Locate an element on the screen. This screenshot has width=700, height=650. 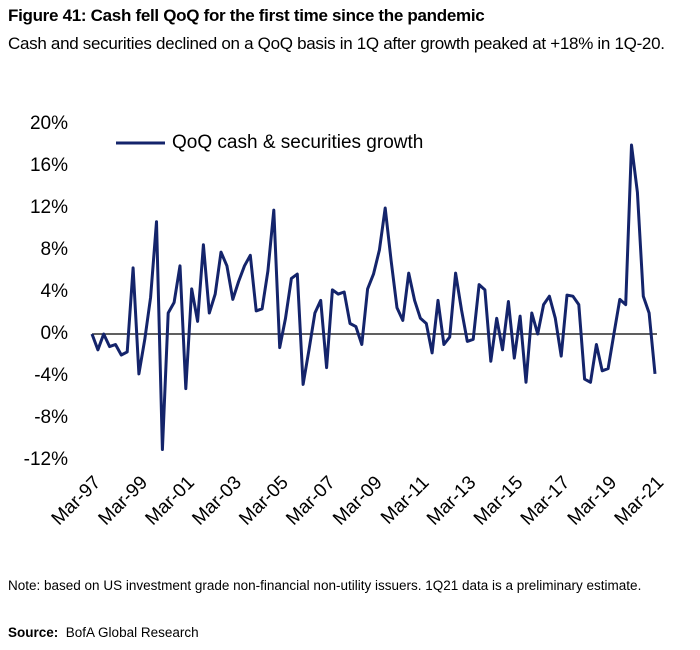
y-tick-label: -4% is located at coordinates (51, 375).